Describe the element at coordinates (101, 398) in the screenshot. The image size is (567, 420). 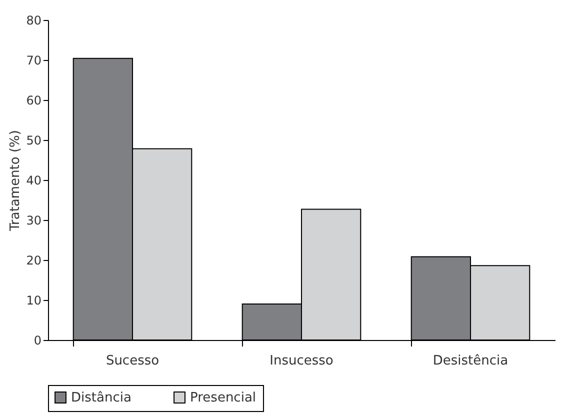
I see `legend-label: Distância` at that location.